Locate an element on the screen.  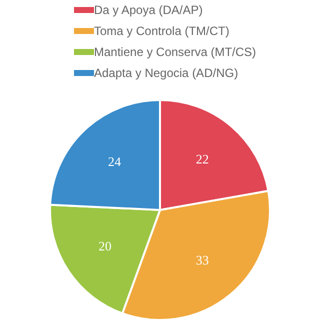
data-label: 20 is located at coordinates (105, 246).